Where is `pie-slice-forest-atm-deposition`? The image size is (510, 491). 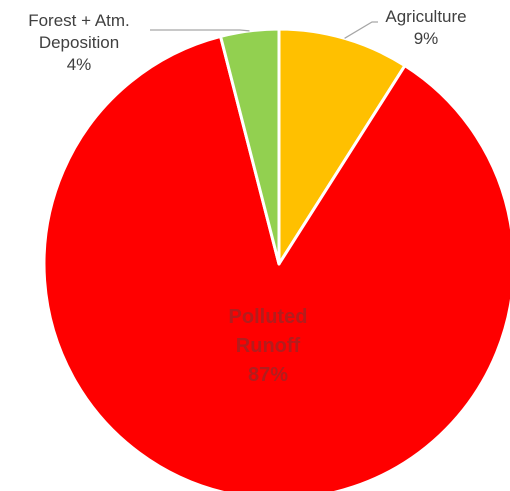 pie-slice-forest-atm-deposition is located at coordinates (250, 146).